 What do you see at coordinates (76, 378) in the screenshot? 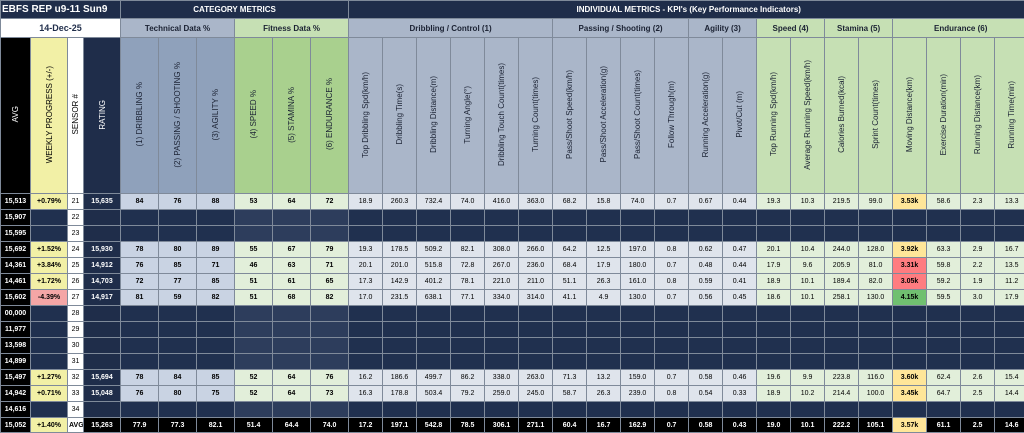
I see `sensor-cell: 32` at bounding box center [76, 378].